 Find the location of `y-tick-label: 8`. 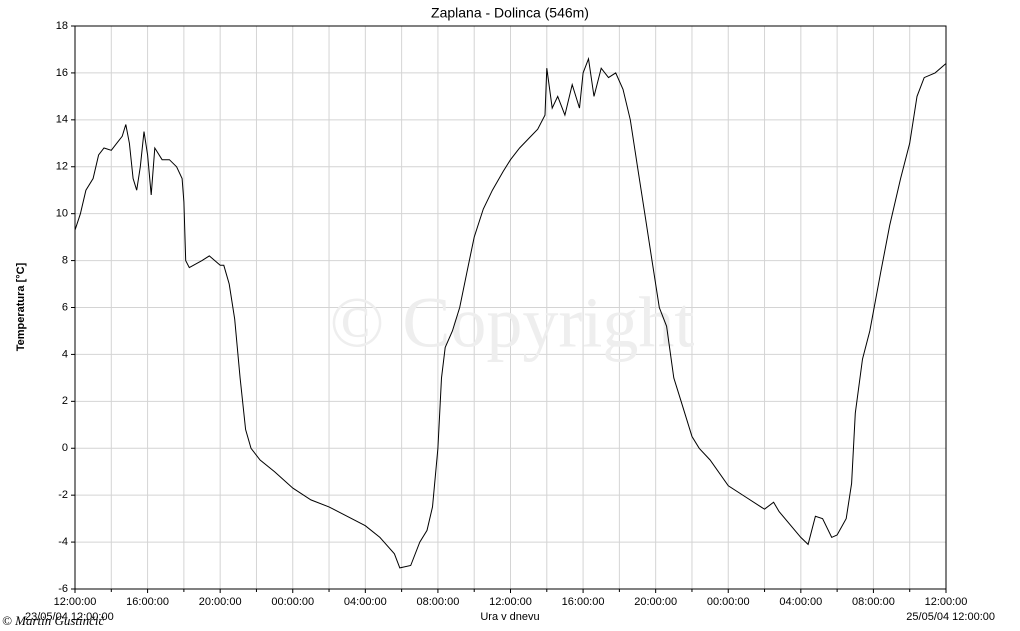

y-tick-label: 8 is located at coordinates (65, 260).